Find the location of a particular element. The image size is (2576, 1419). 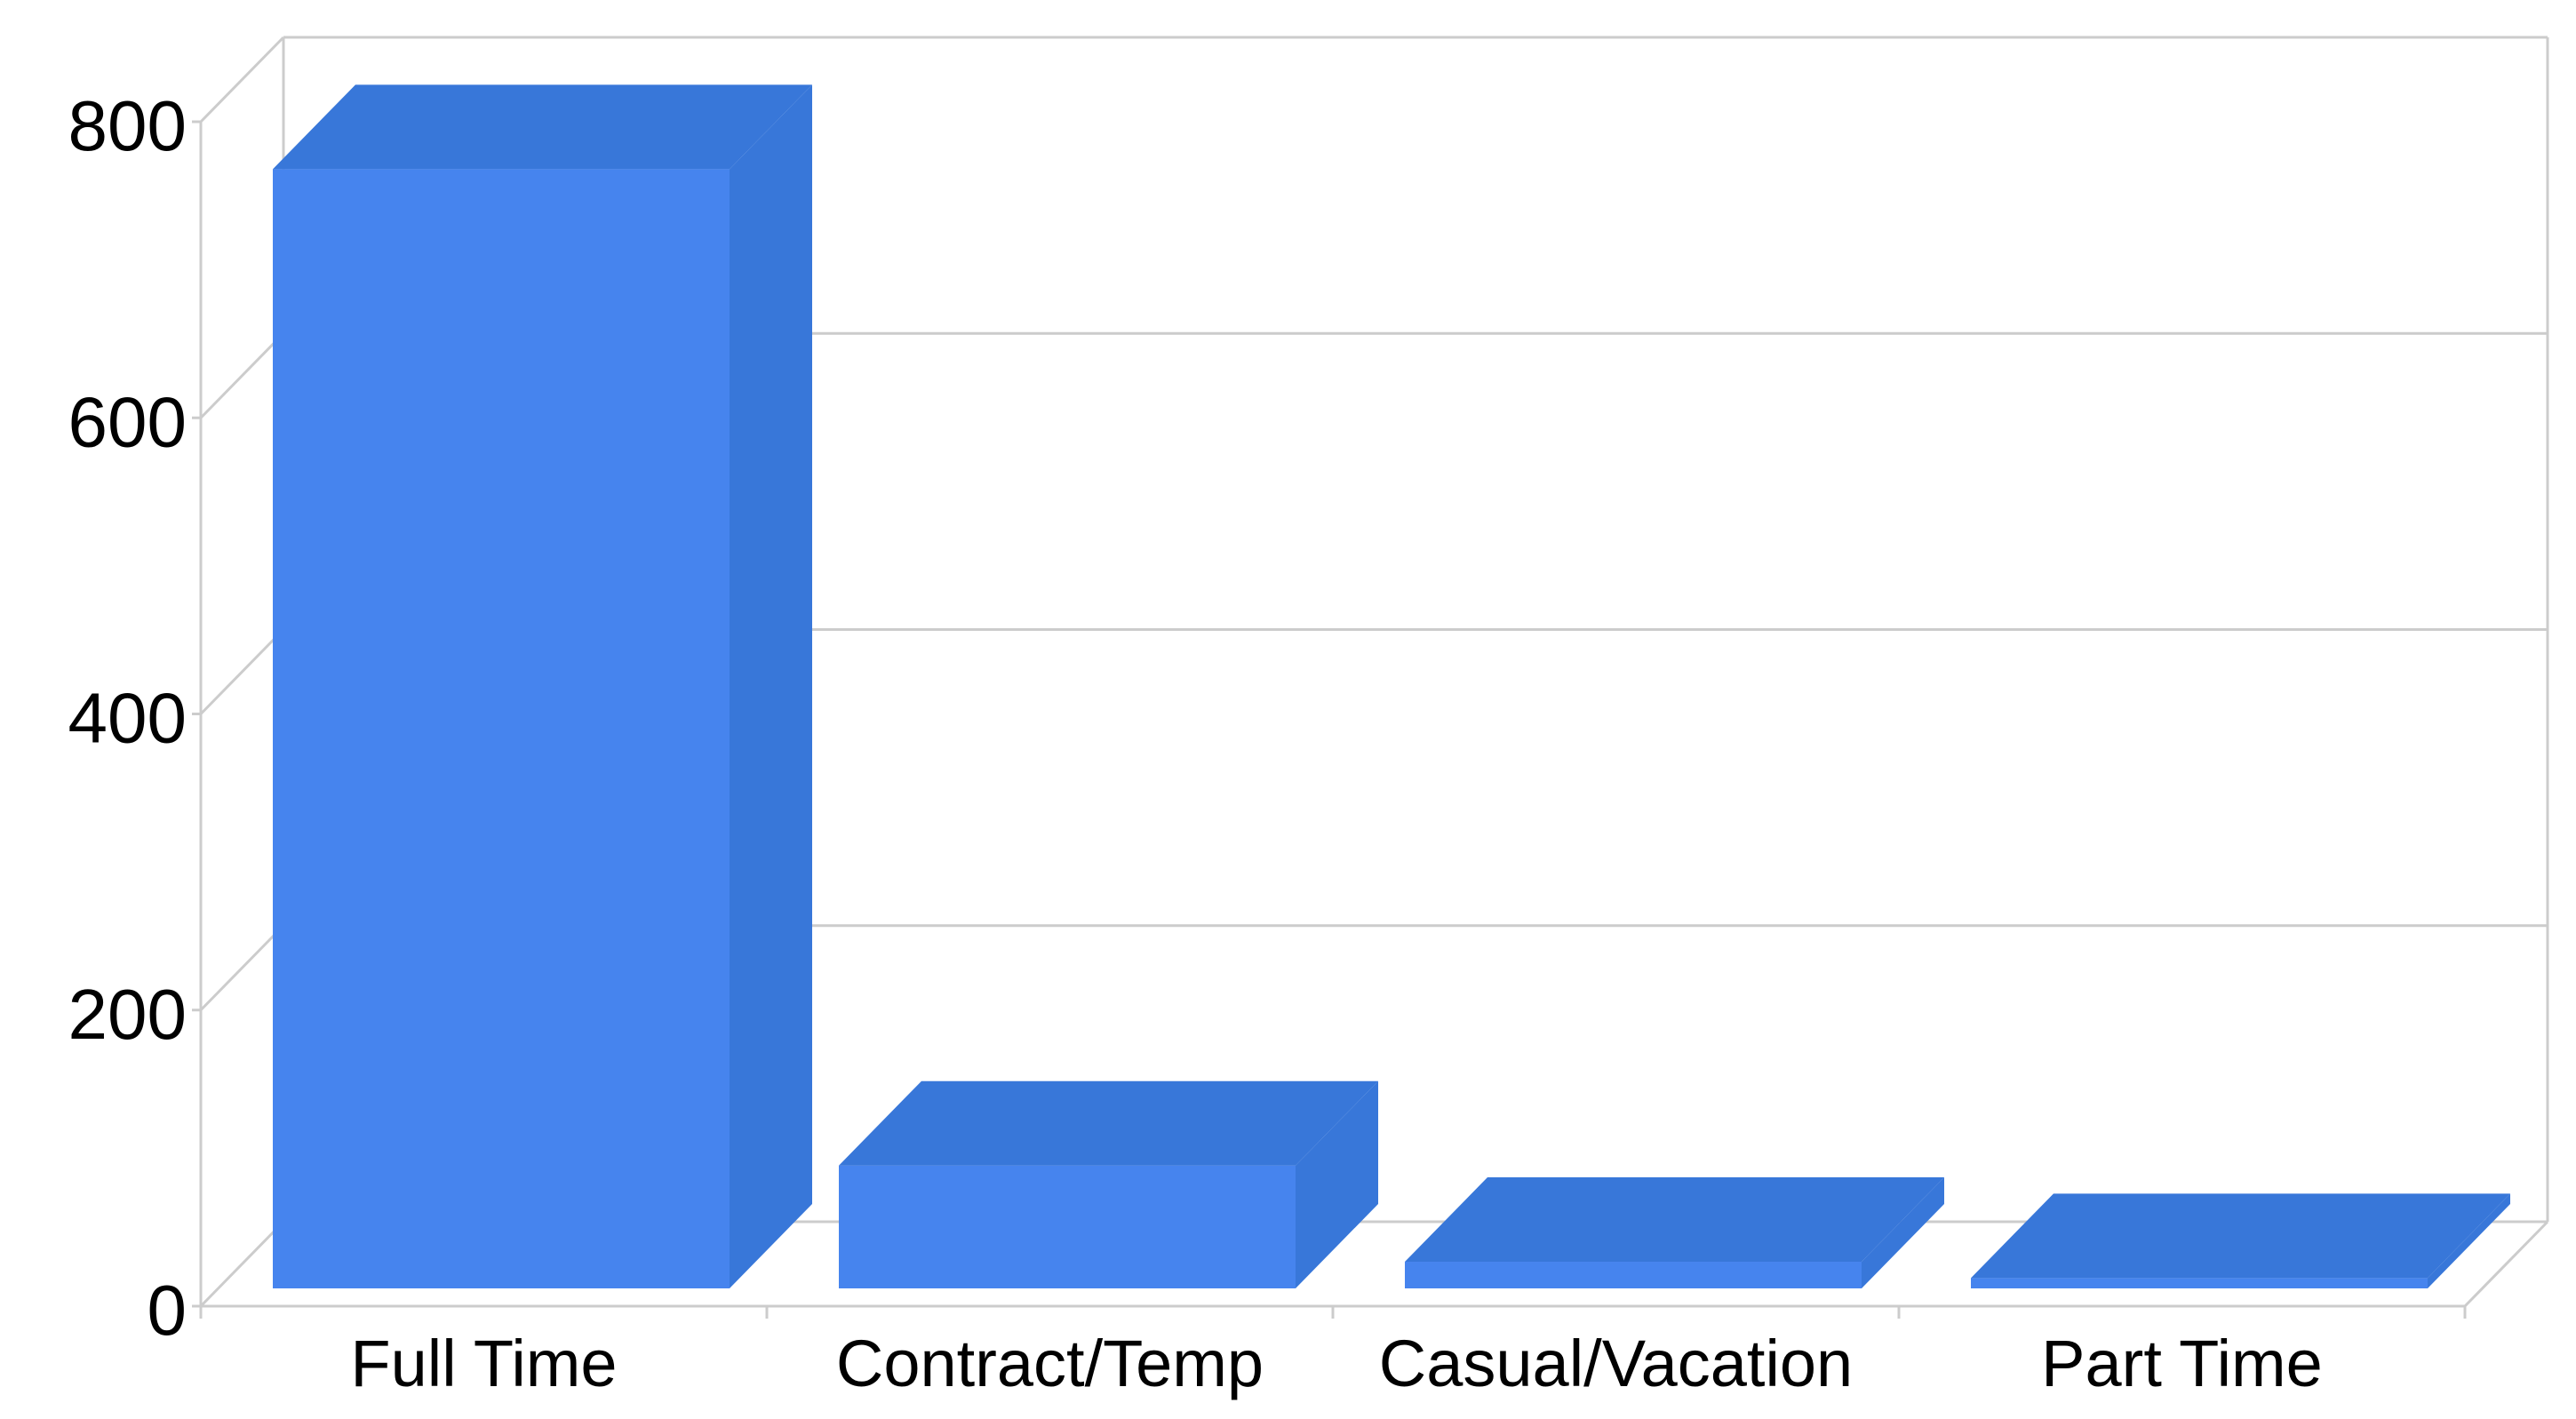

y-tick-label: 600 is located at coordinates (127, 421).